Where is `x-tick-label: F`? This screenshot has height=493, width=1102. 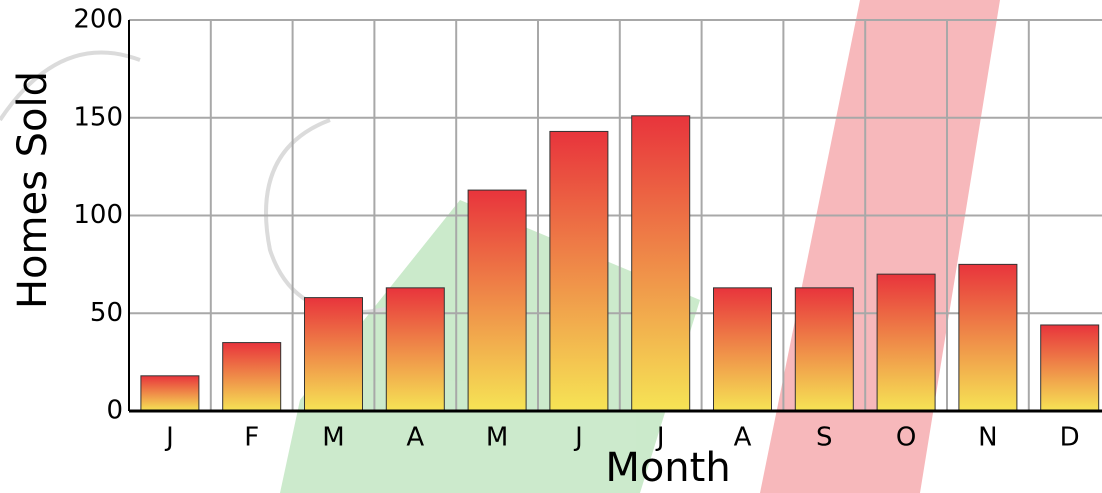
x-tick-label: F is located at coordinates (251, 438).